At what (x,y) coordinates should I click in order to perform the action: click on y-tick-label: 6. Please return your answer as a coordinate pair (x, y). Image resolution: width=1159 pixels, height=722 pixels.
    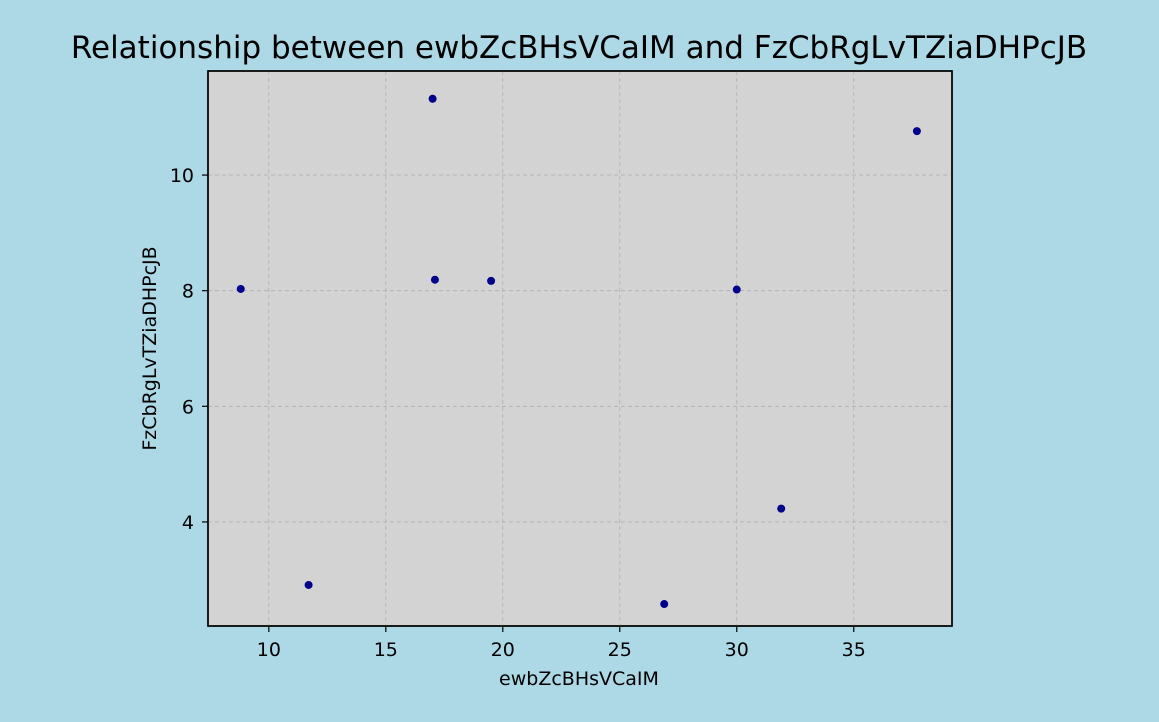
    Looking at the image, I should click on (188, 407).